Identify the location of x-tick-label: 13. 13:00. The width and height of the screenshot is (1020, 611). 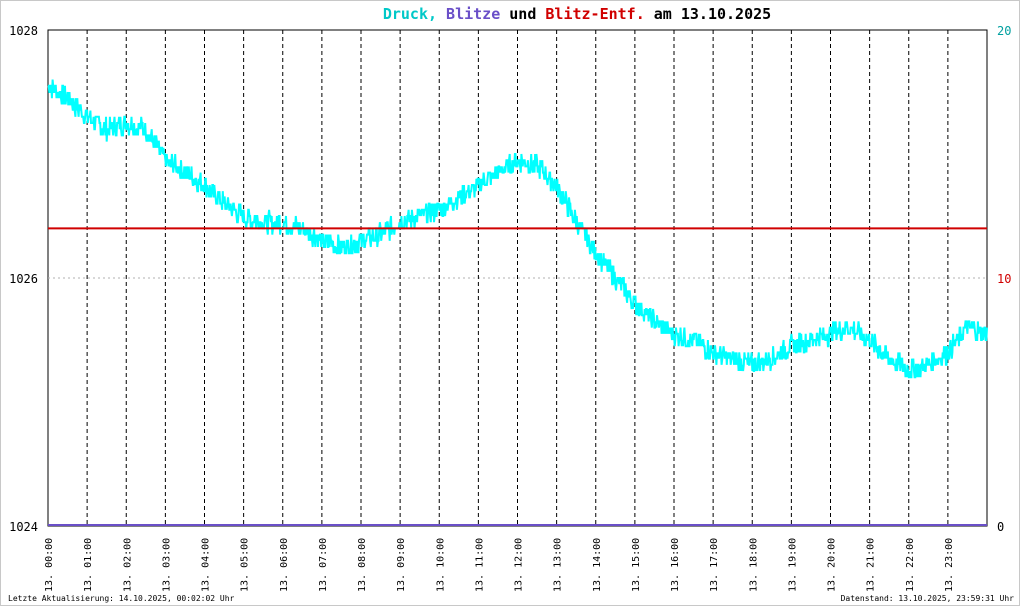
(558, 565).